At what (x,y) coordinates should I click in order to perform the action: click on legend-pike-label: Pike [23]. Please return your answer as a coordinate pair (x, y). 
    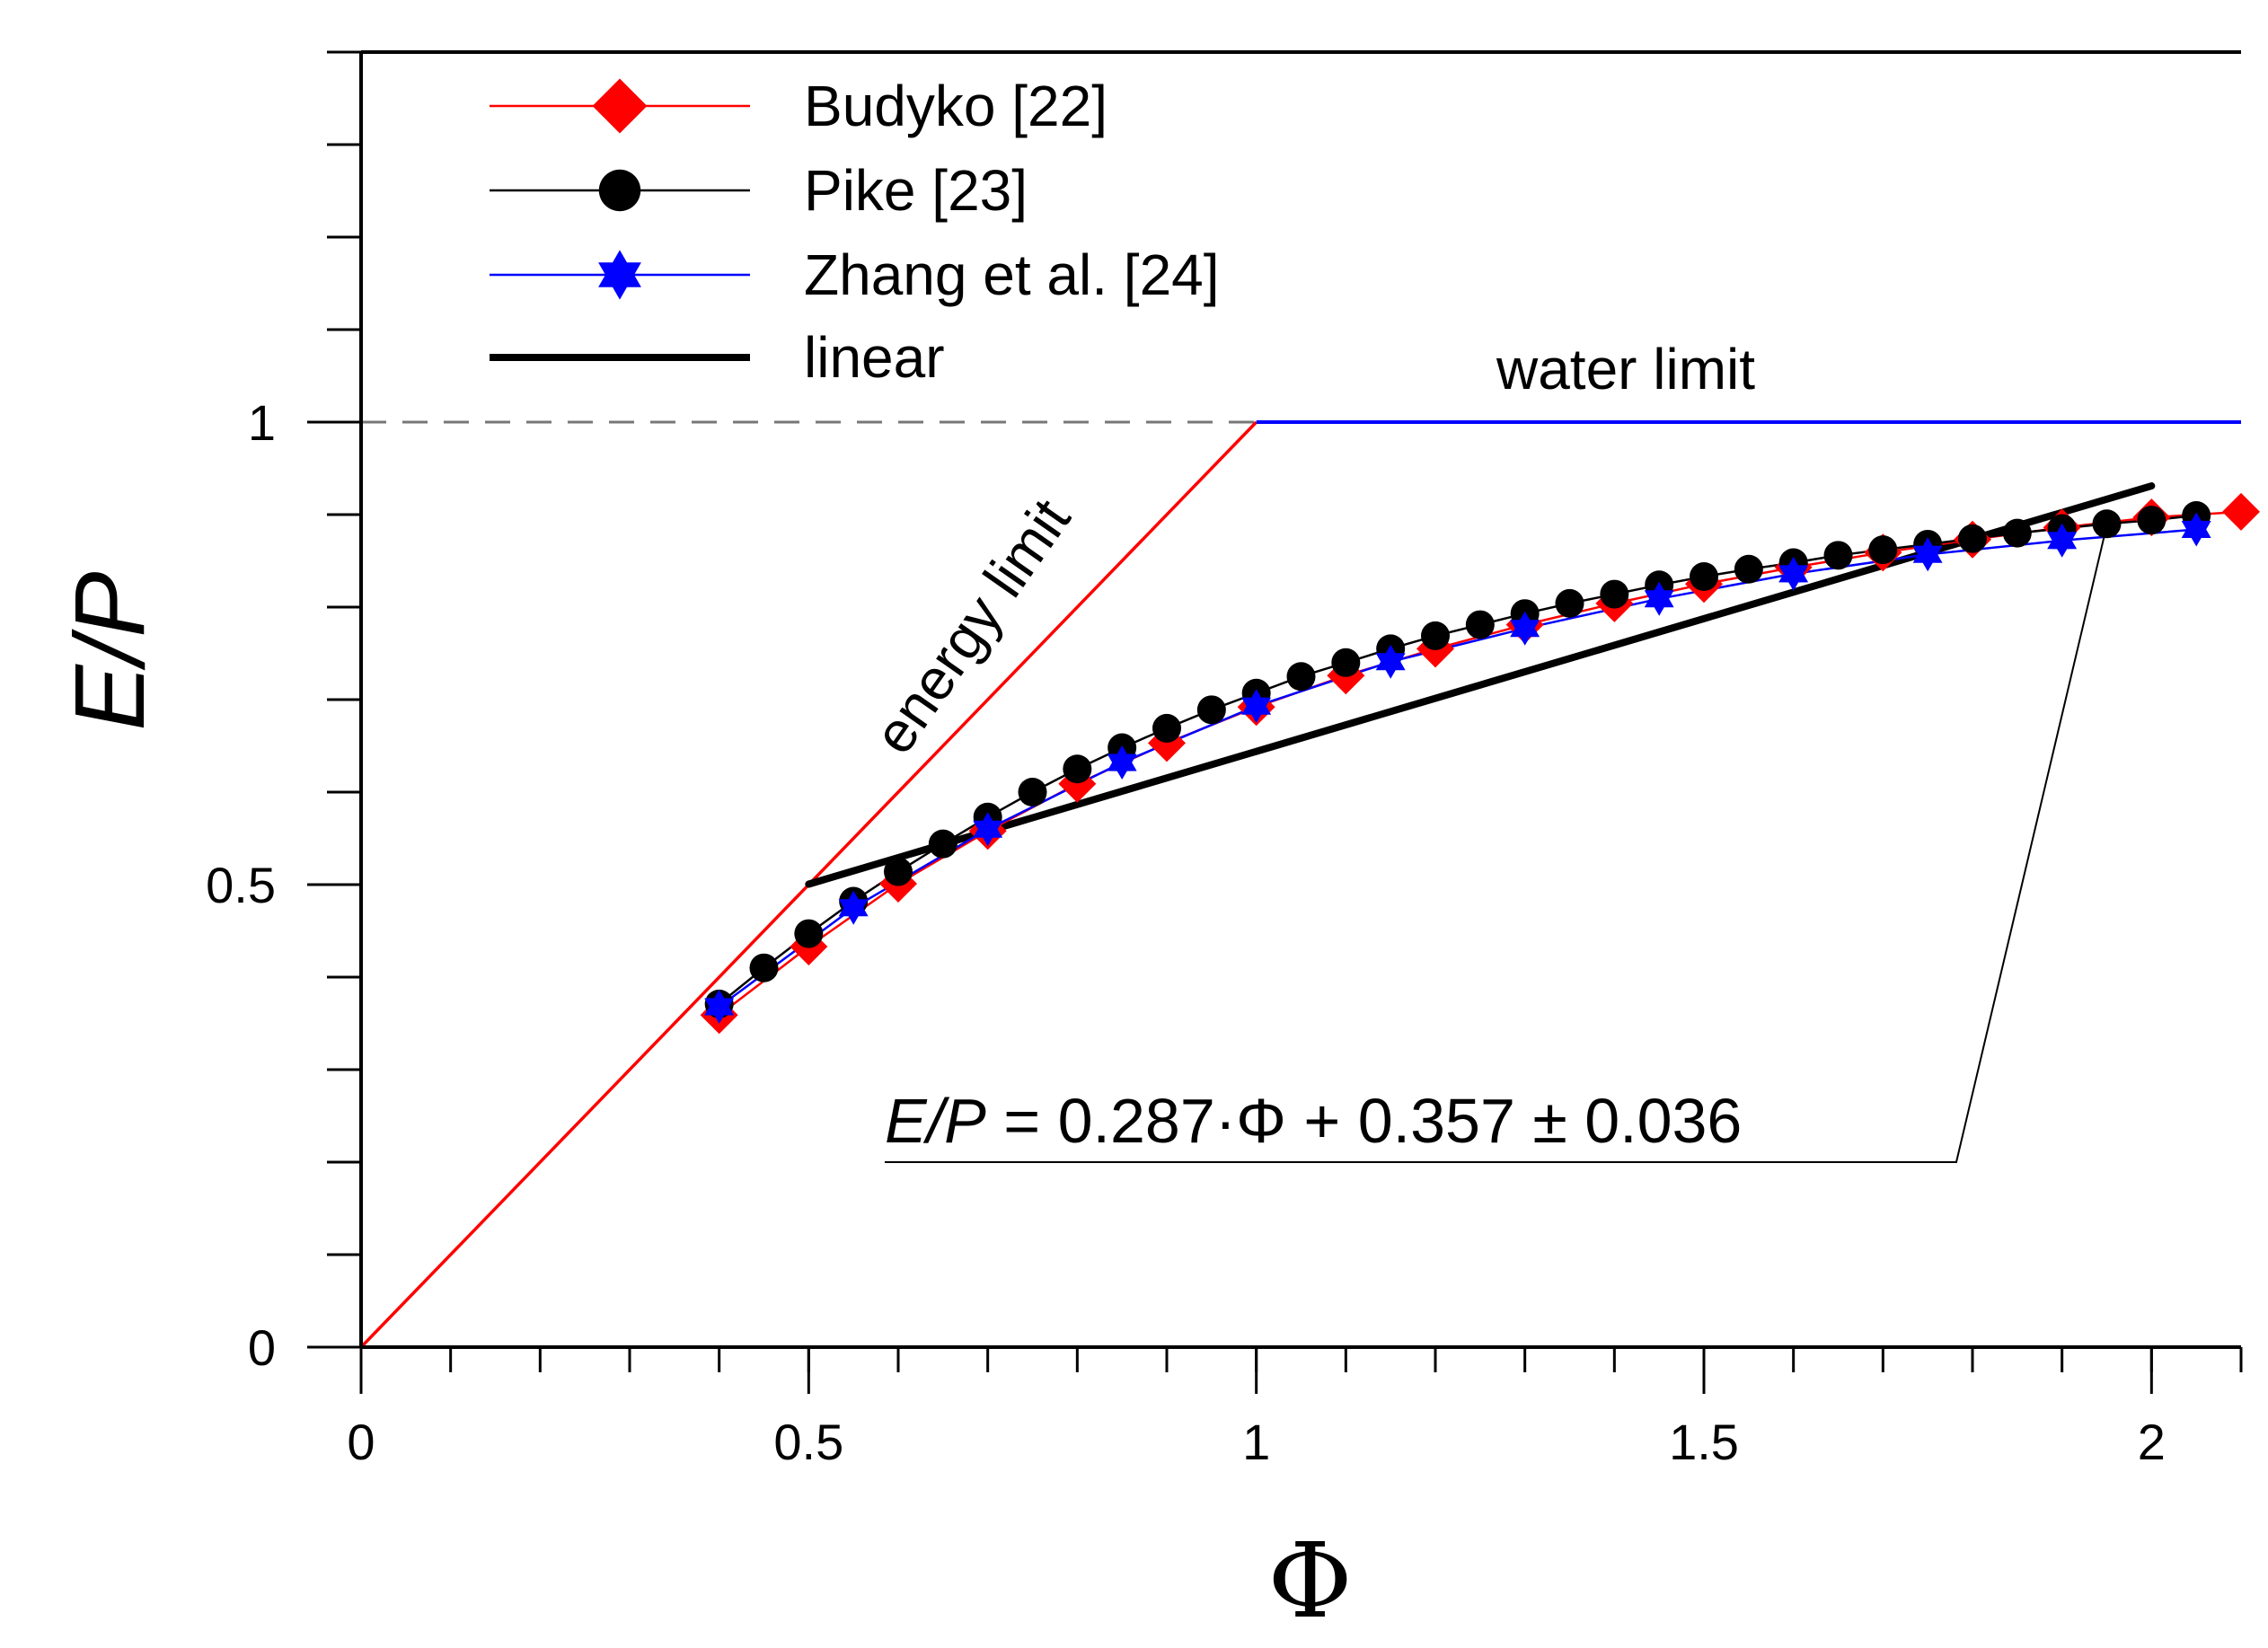
    Looking at the image, I should click on (916, 191).